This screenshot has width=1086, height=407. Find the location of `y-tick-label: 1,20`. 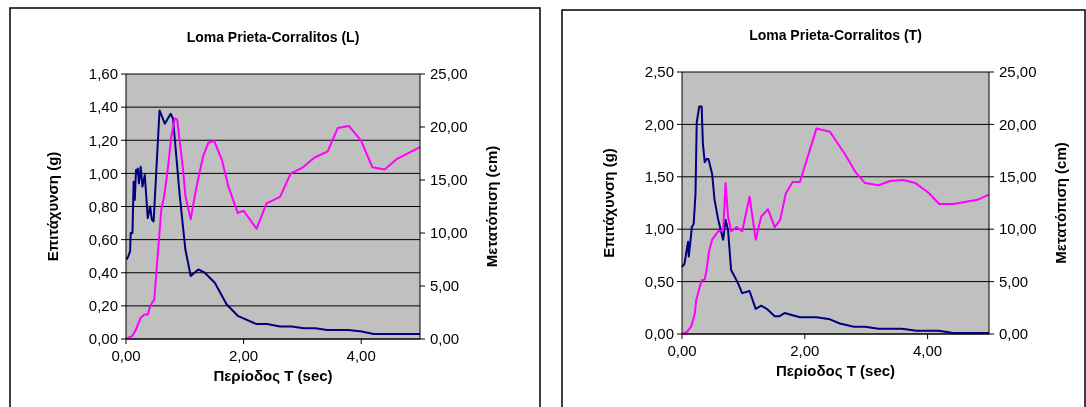

y-tick-label: 1,20 is located at coordinates (103, 140).